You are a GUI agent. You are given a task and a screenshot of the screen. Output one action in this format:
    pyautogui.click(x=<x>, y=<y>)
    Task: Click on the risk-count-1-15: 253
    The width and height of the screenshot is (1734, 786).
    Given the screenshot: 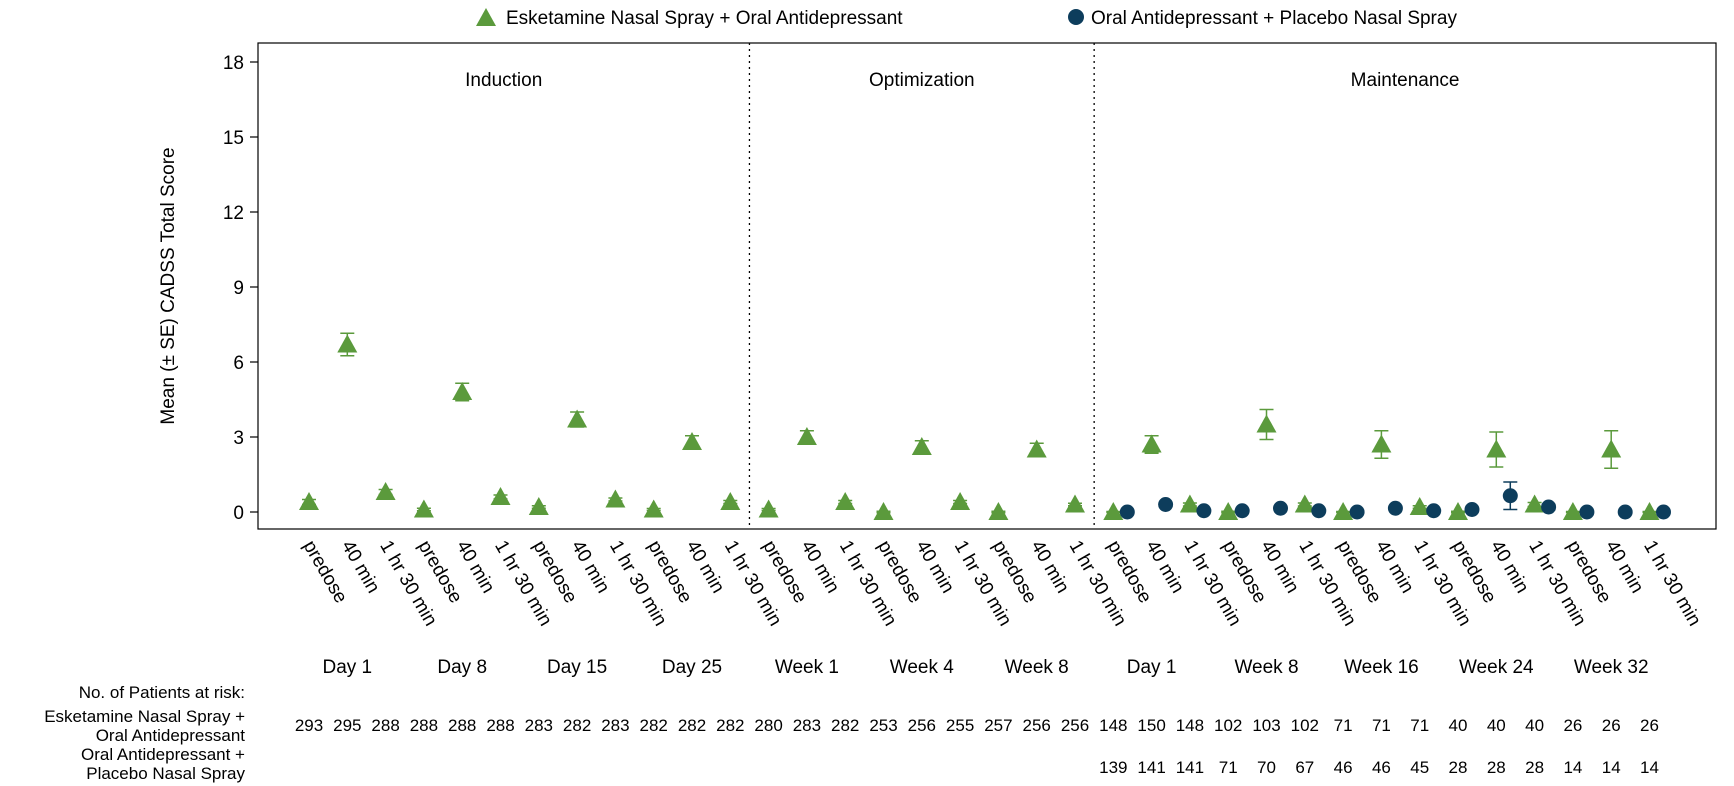 What is the action you would take?
    pyautogui.click(x=883, y=725)
    